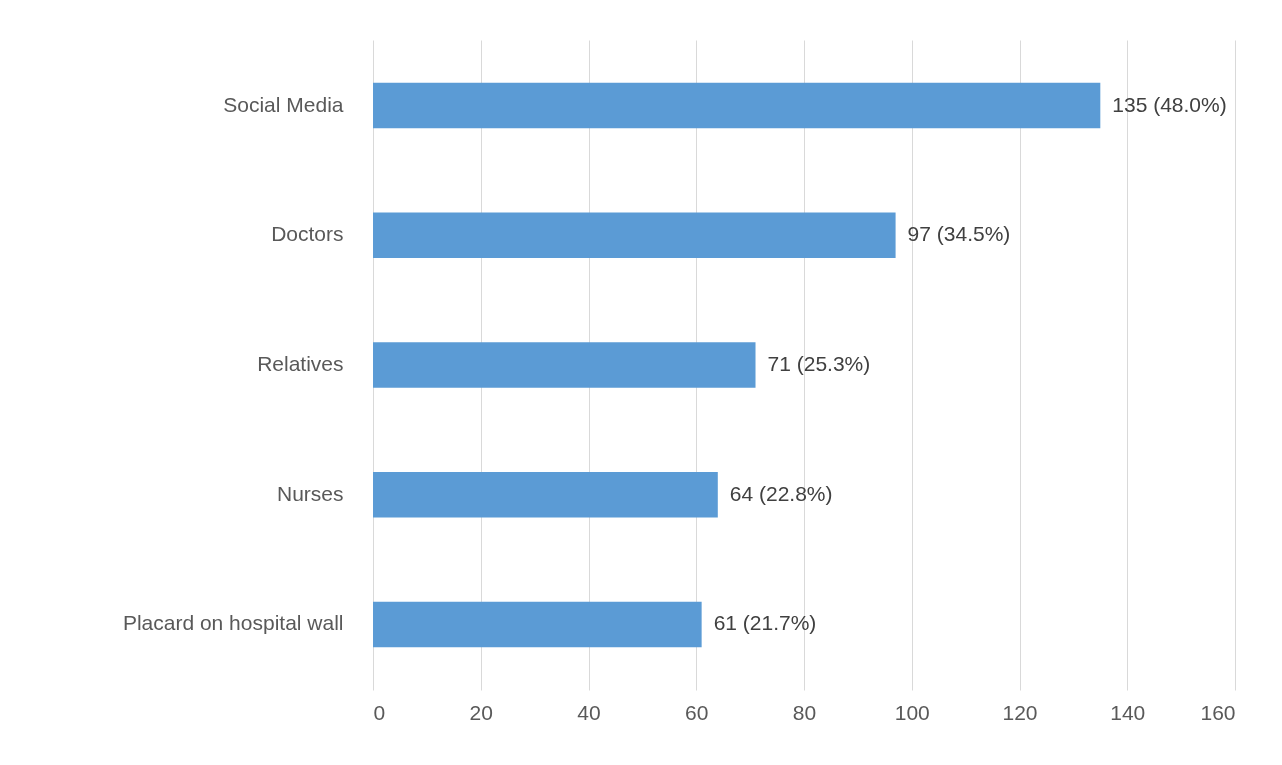 The image size is (1282, 765). Describe the element at coordinates (959, 234) in the screenshot. I see `data-label: 97 (34.5%)` at that location.